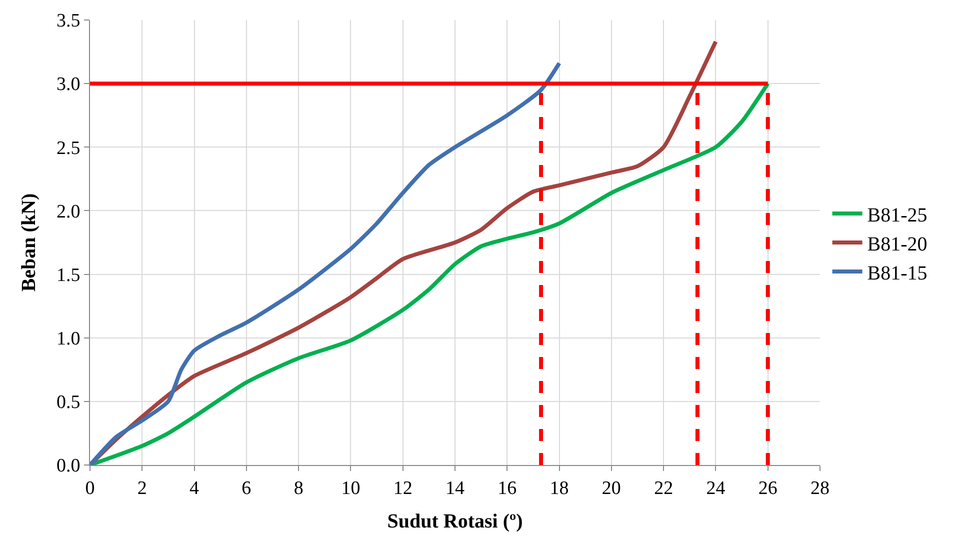  What do you see at coordinates (455, 521) in the screenshot?
I see `x-axis-title: Sudut Rotasi (º)` at bounding box center [455, 521].